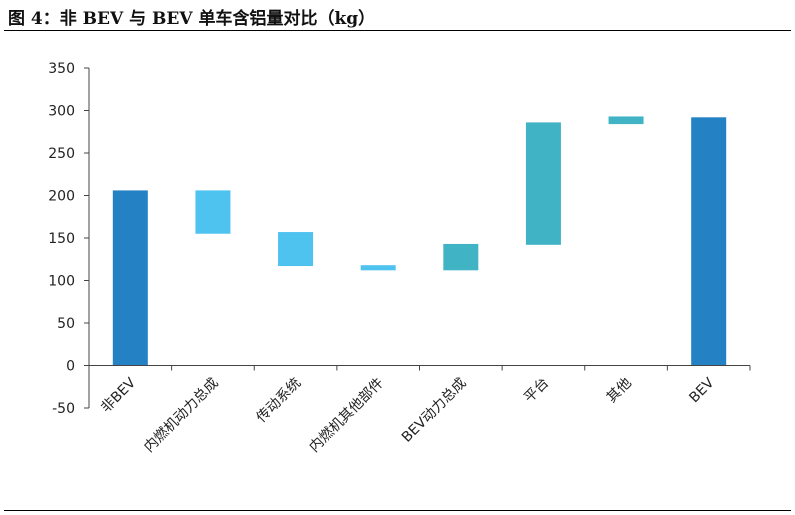  What do you see at coordinates (701, 390) in the screenshot?
I see `x-category-label: BEV` at bounding box center [701, 390].